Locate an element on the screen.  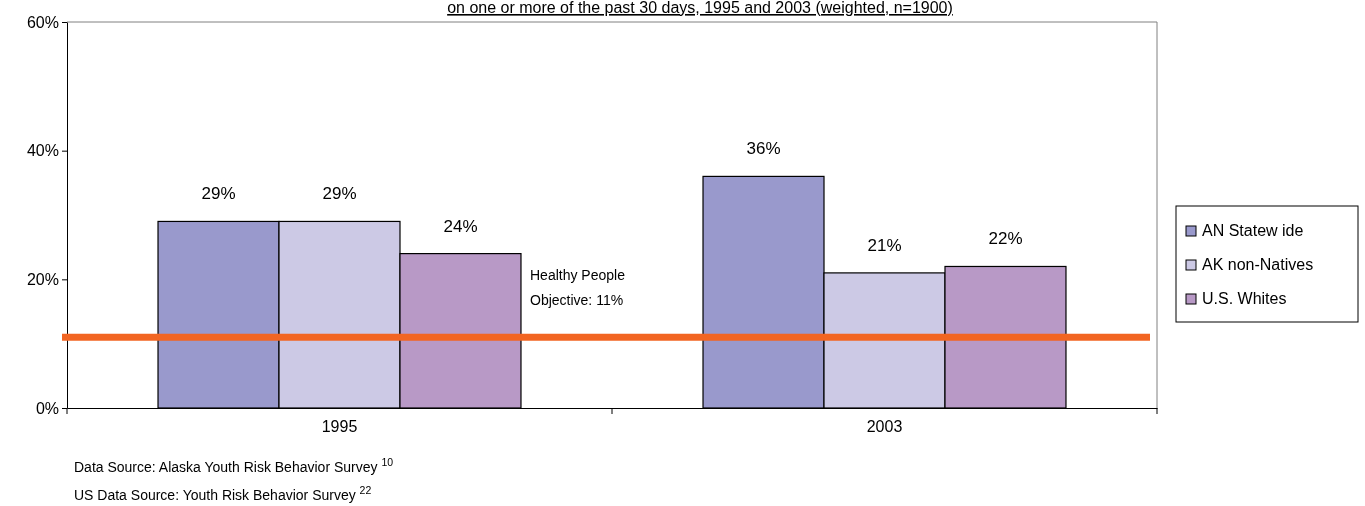
source-note: Data Source: Alaska Youth Risk Behavior Survey $^{10}$ is located at coordinates (234, 465).